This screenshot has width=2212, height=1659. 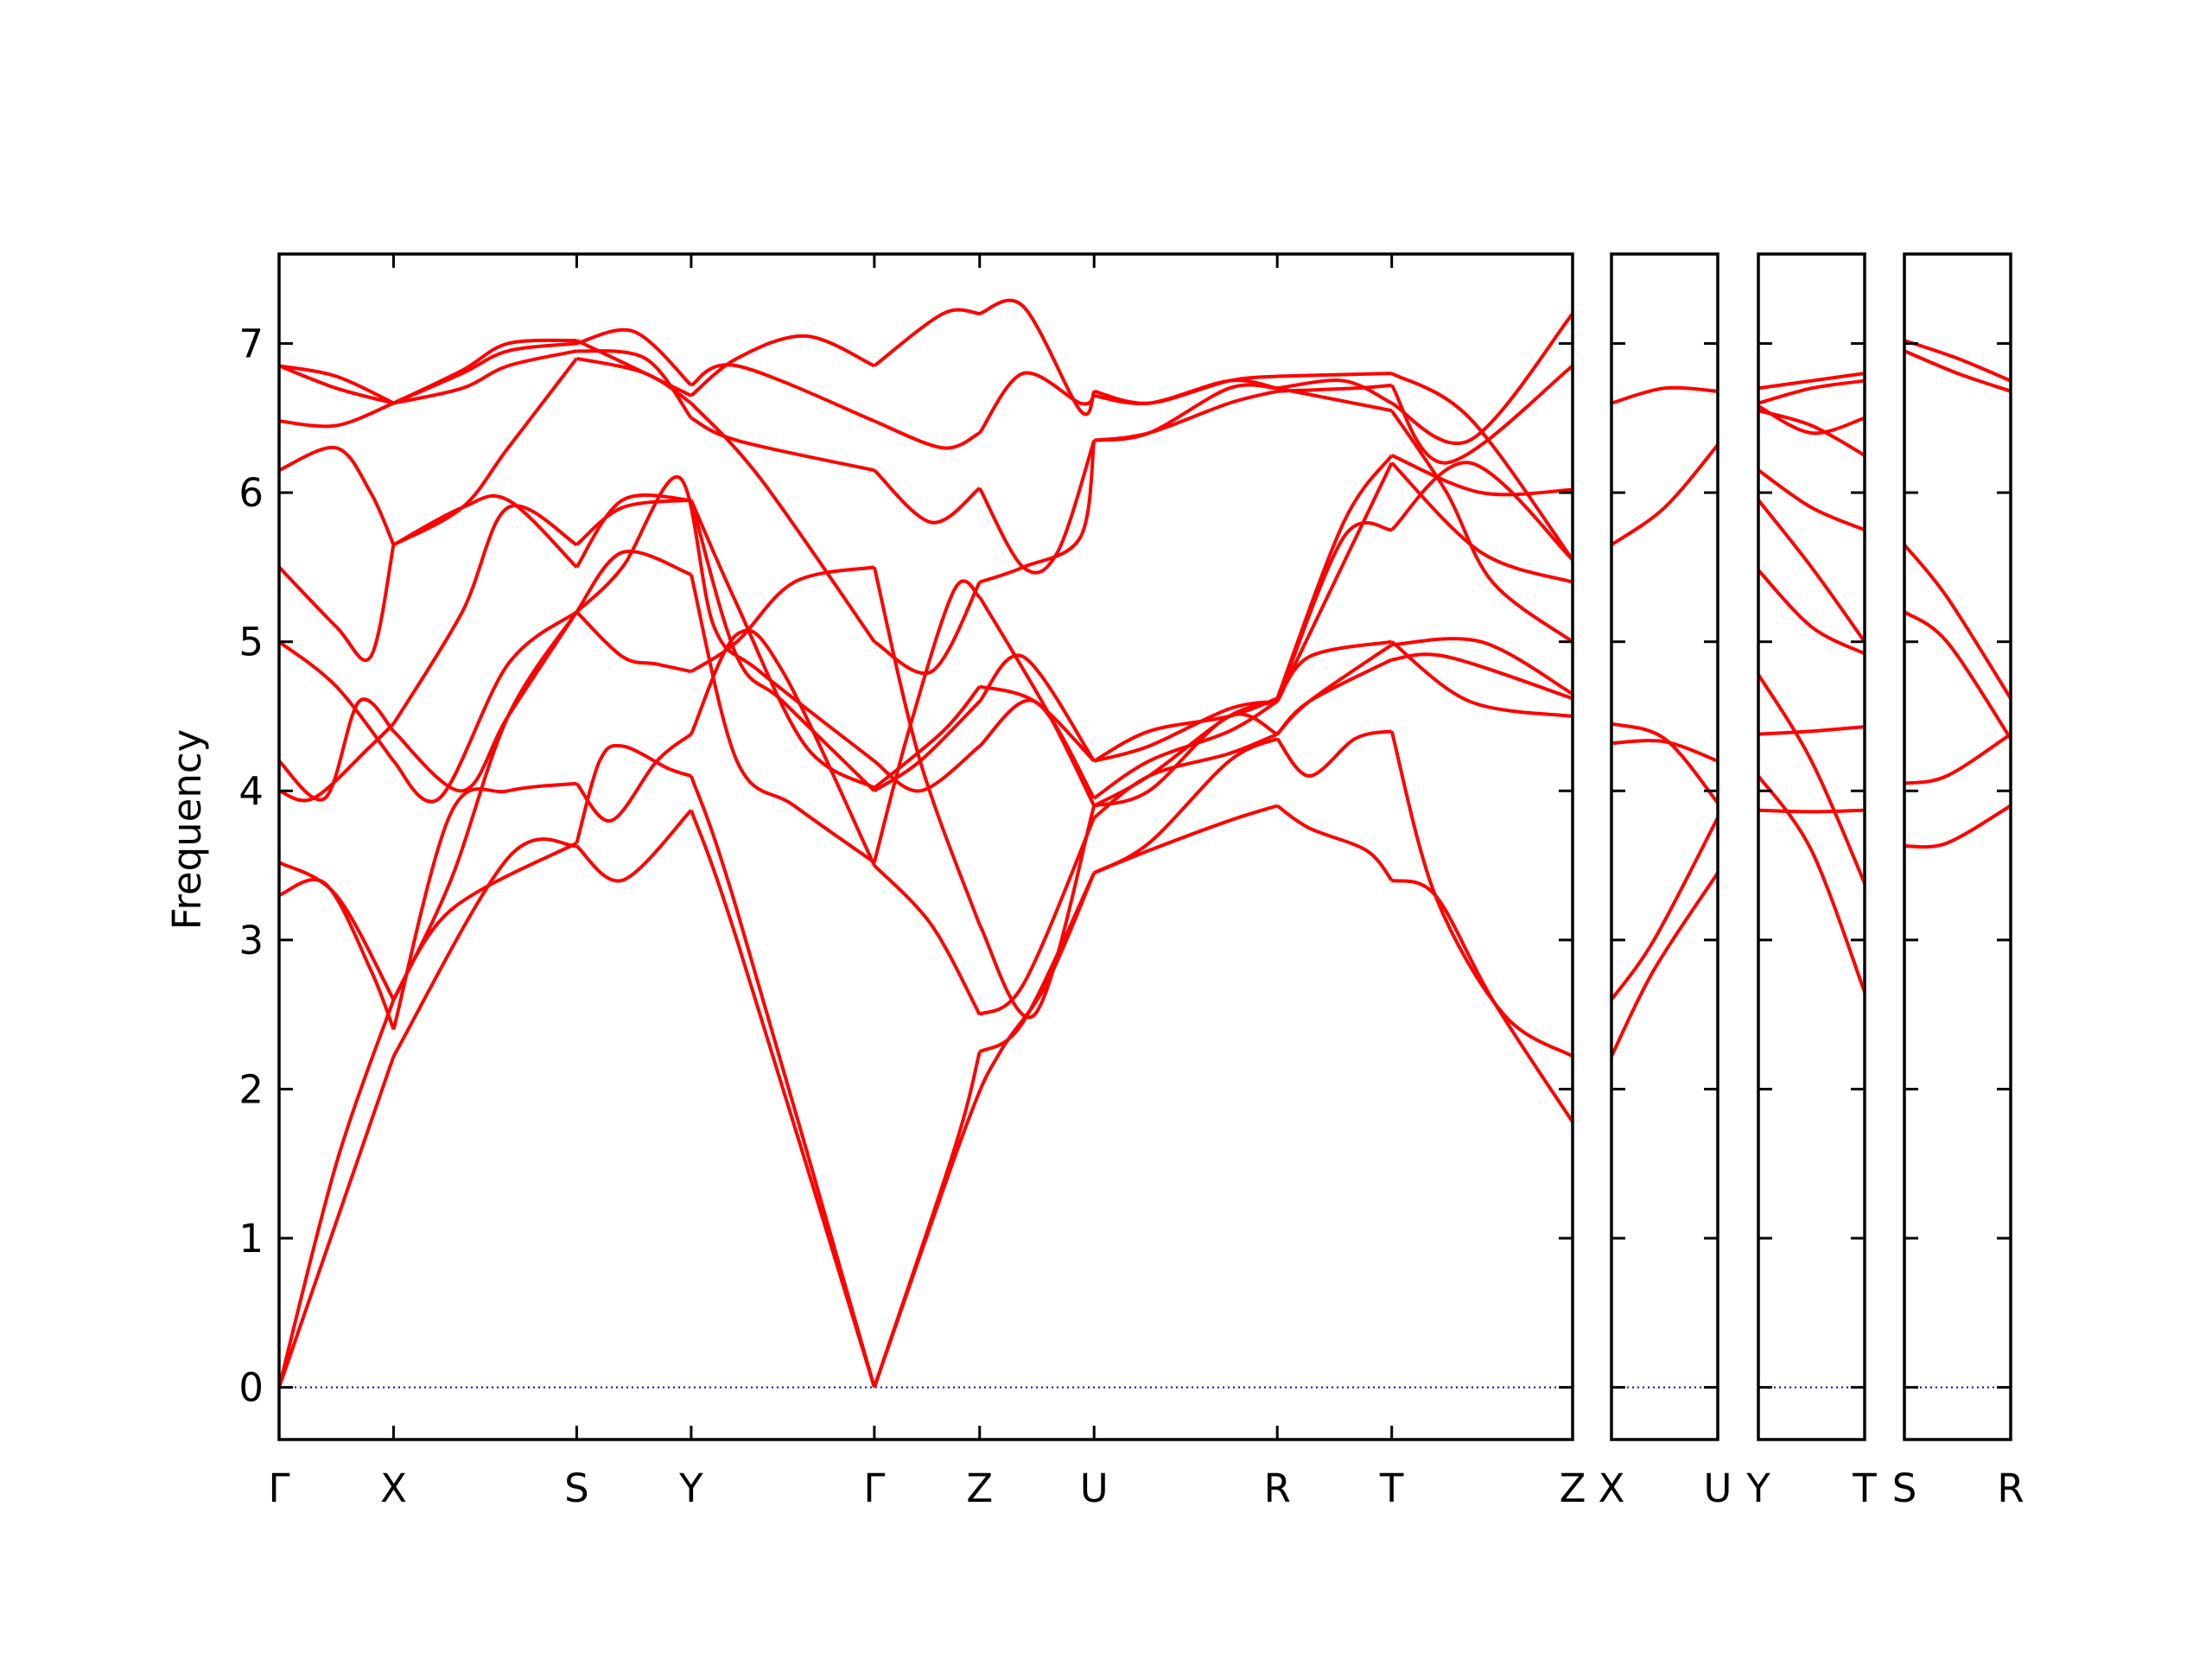 What do you see at coordinates (187, 829) in the screenshot?
I see `y-axis-label: Frequency` at bounding box center [187, 829].